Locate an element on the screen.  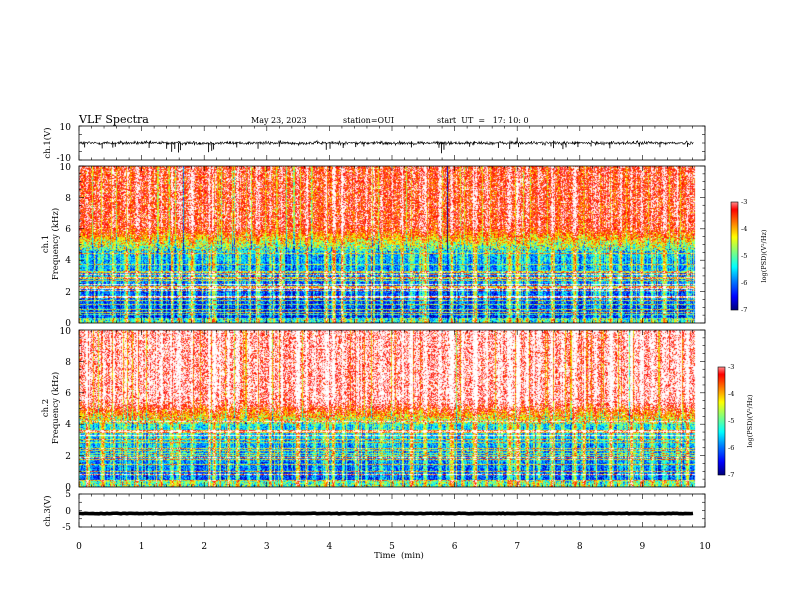
ch2-cb-tick-m4: -4 is located at coordinates (731, 394).